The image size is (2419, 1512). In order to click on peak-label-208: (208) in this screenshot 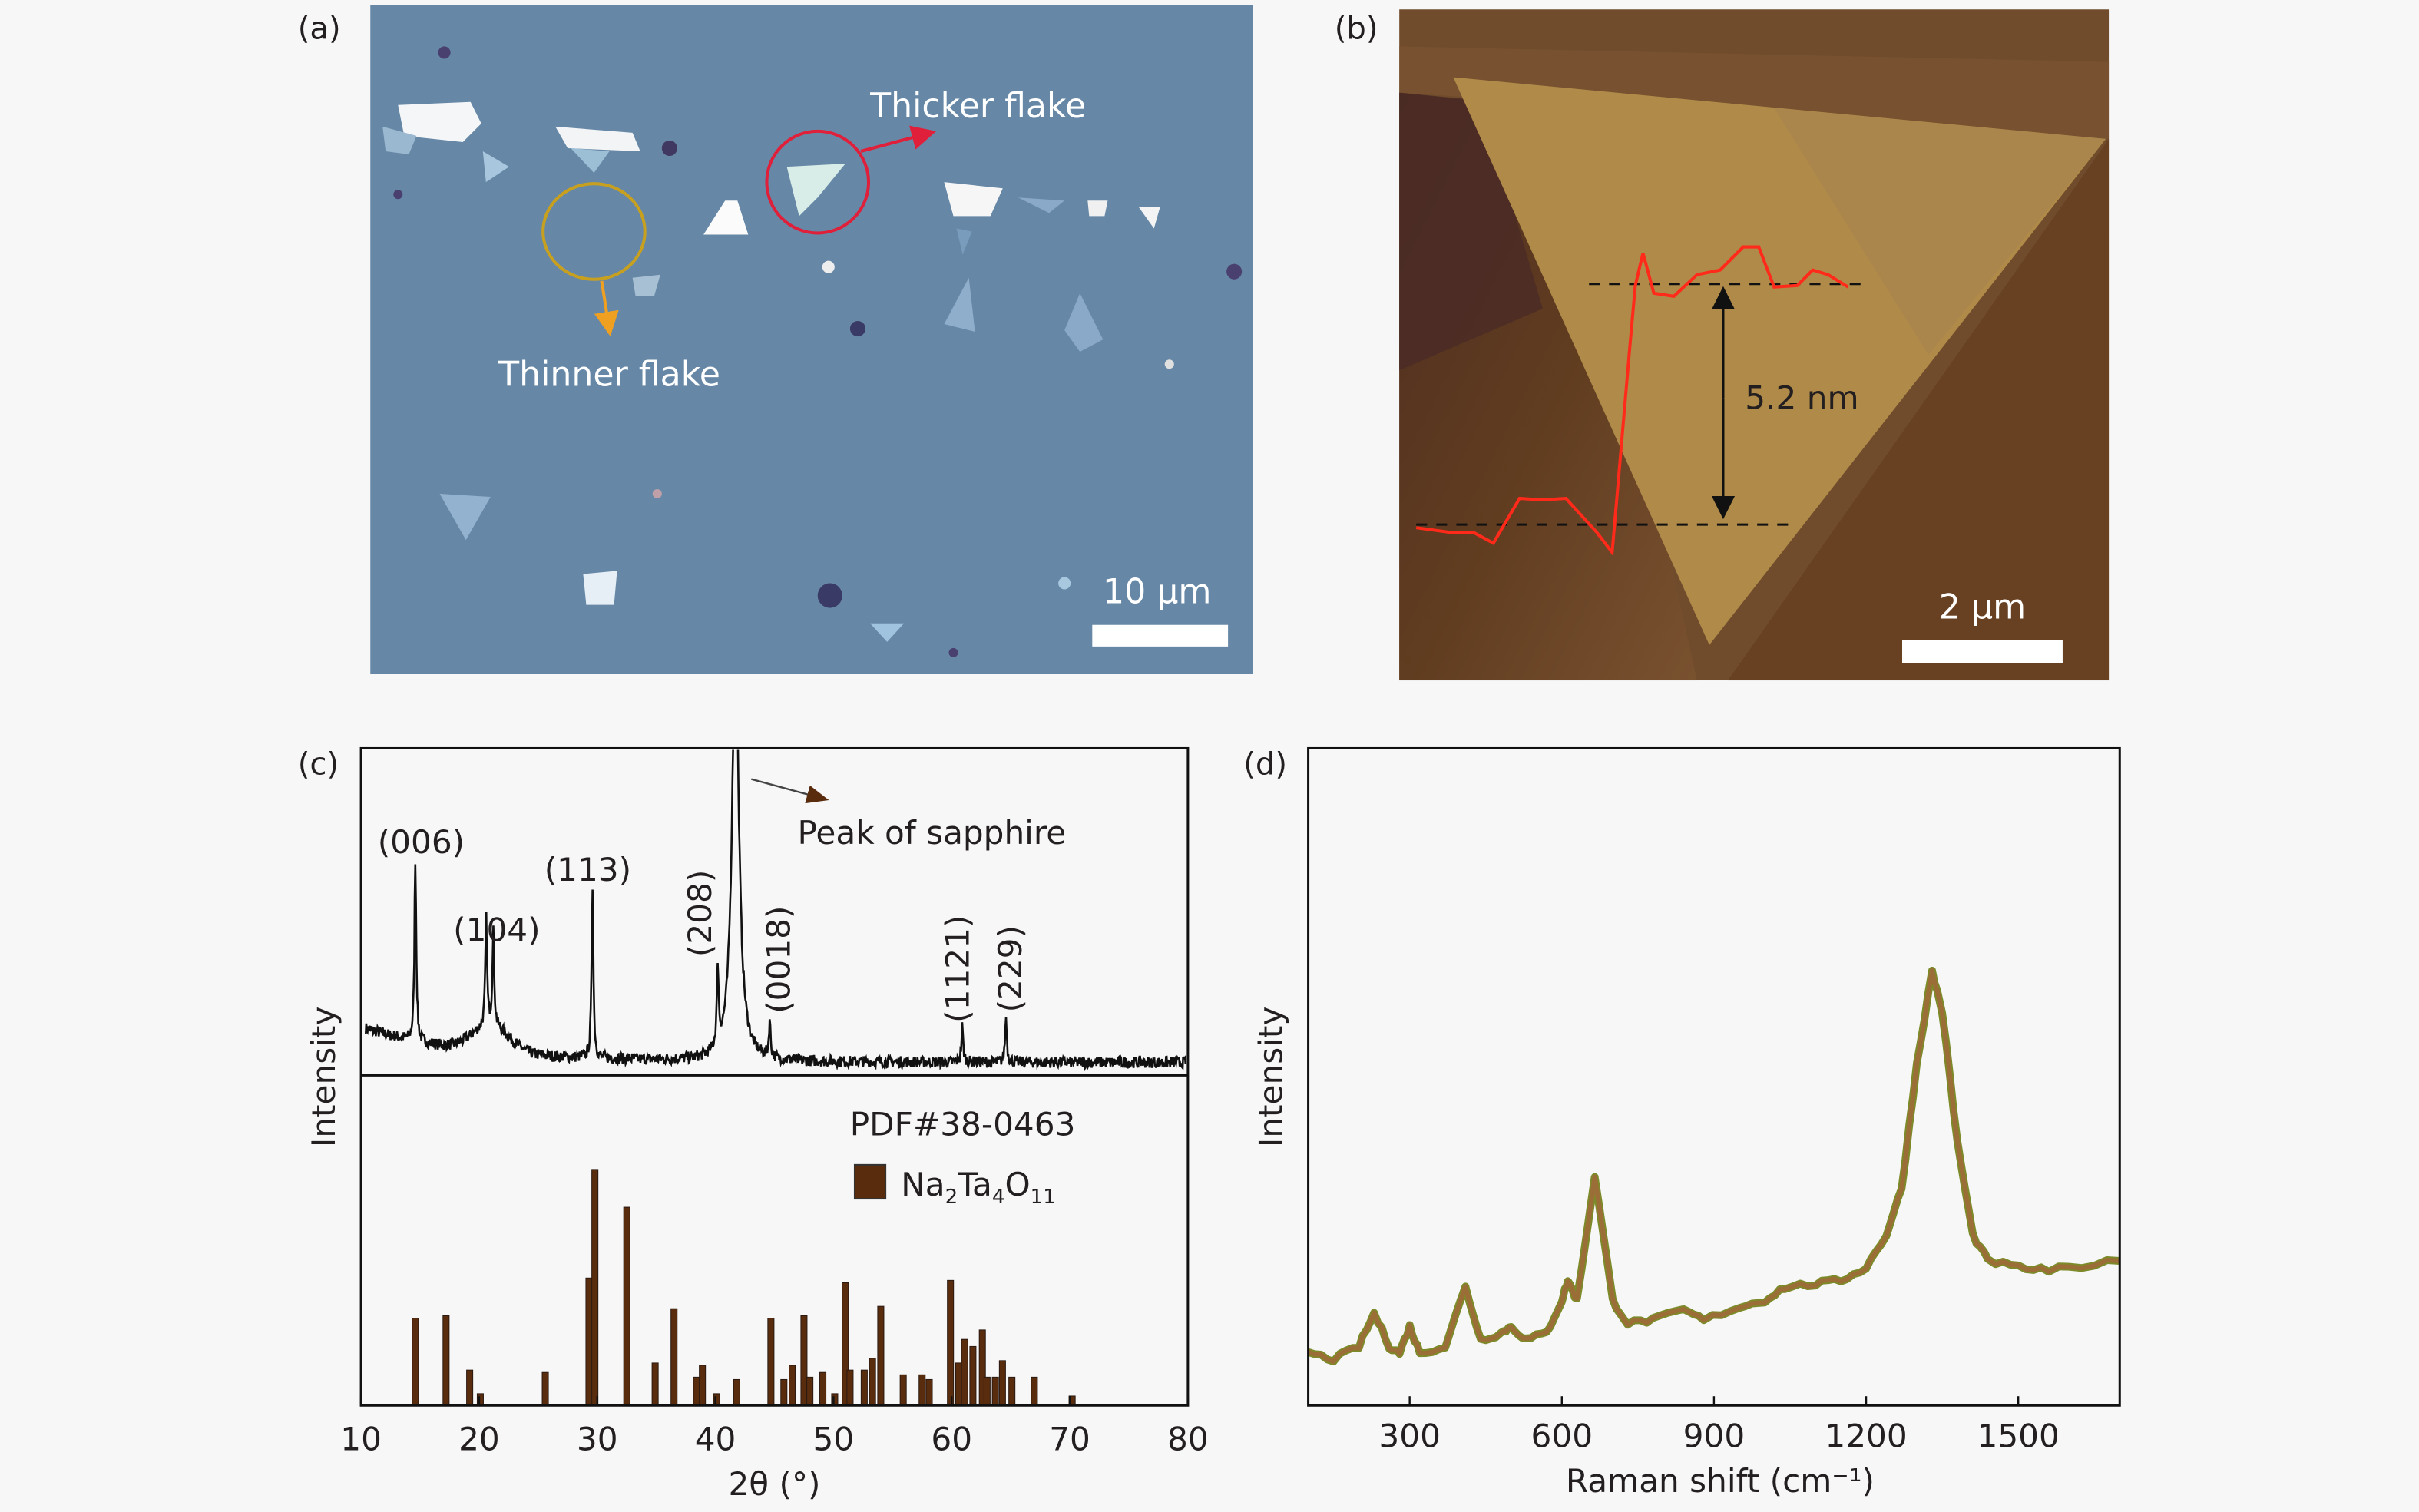, I will do `click(700, 914)`.